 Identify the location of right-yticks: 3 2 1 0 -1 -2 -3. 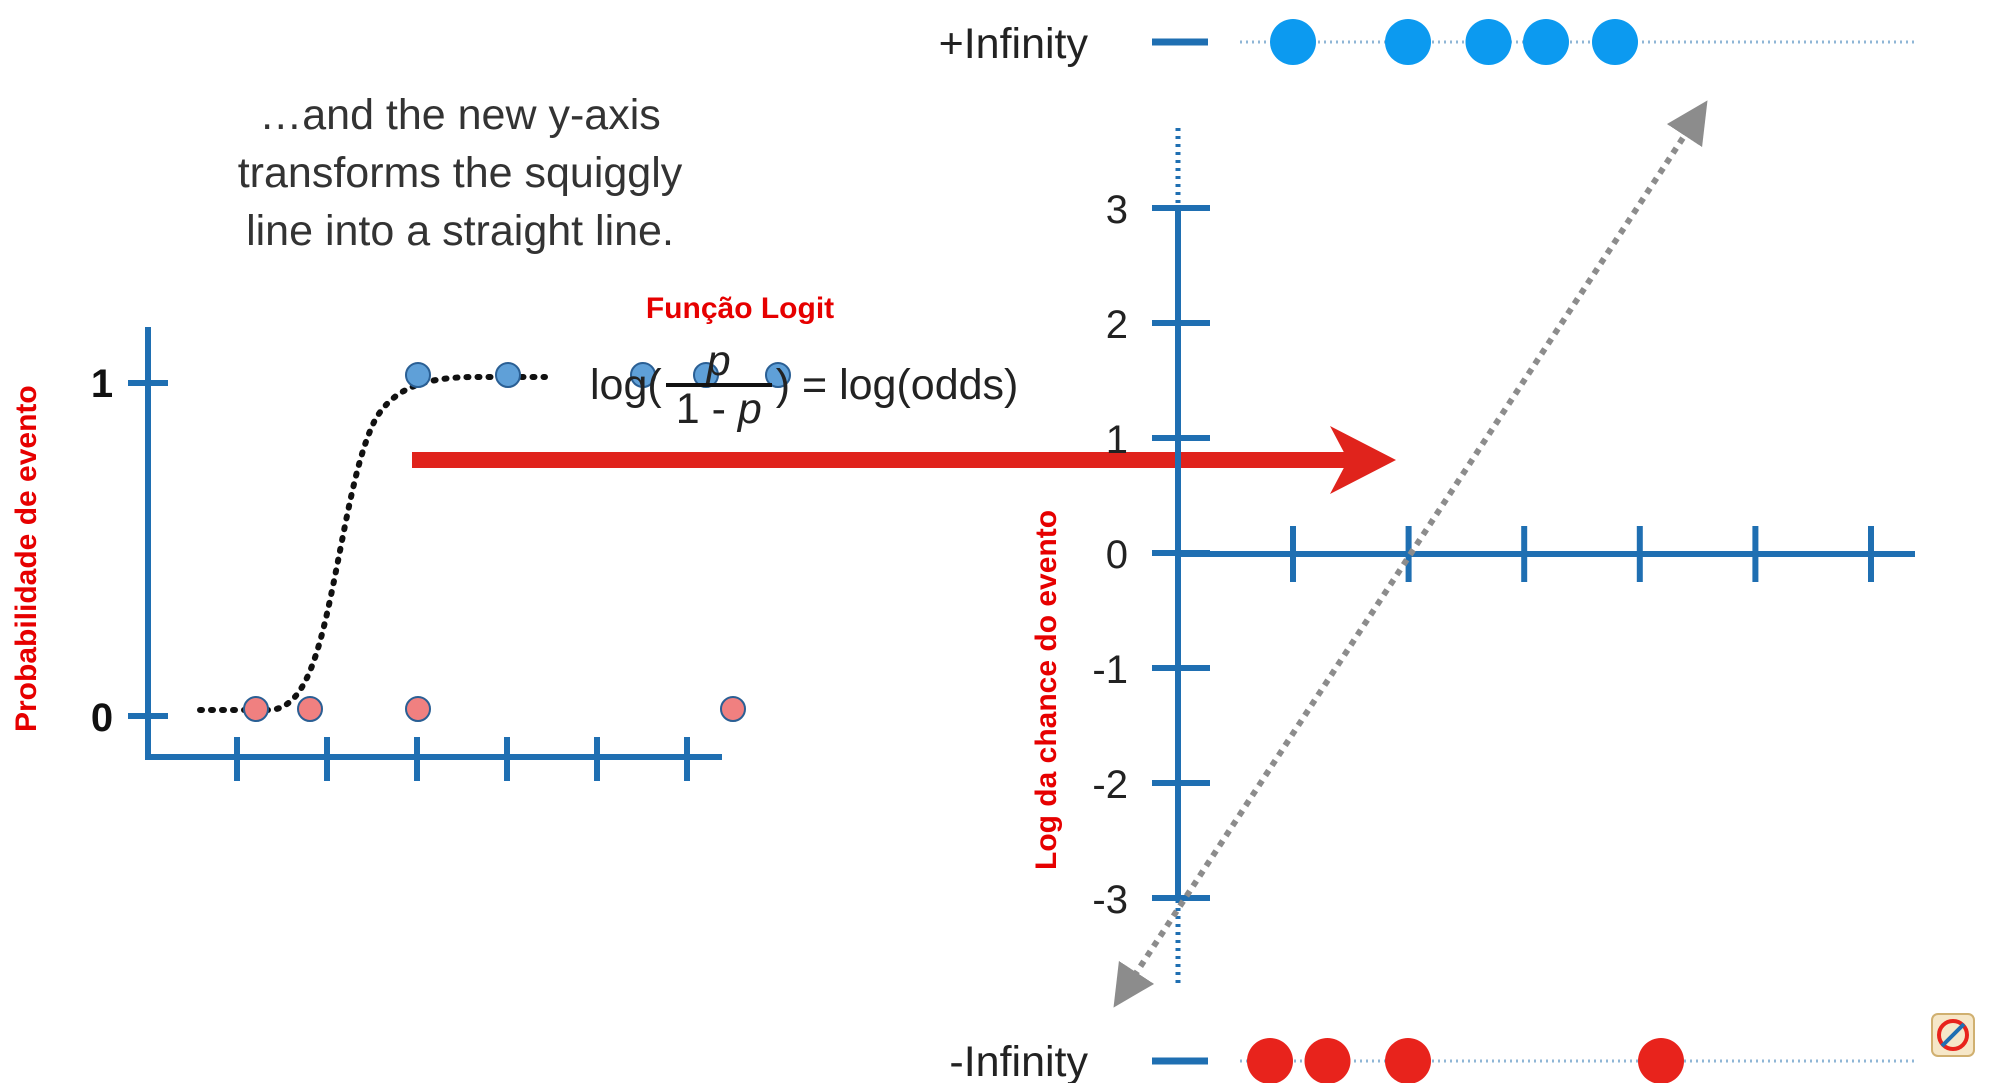
(1151, 555).